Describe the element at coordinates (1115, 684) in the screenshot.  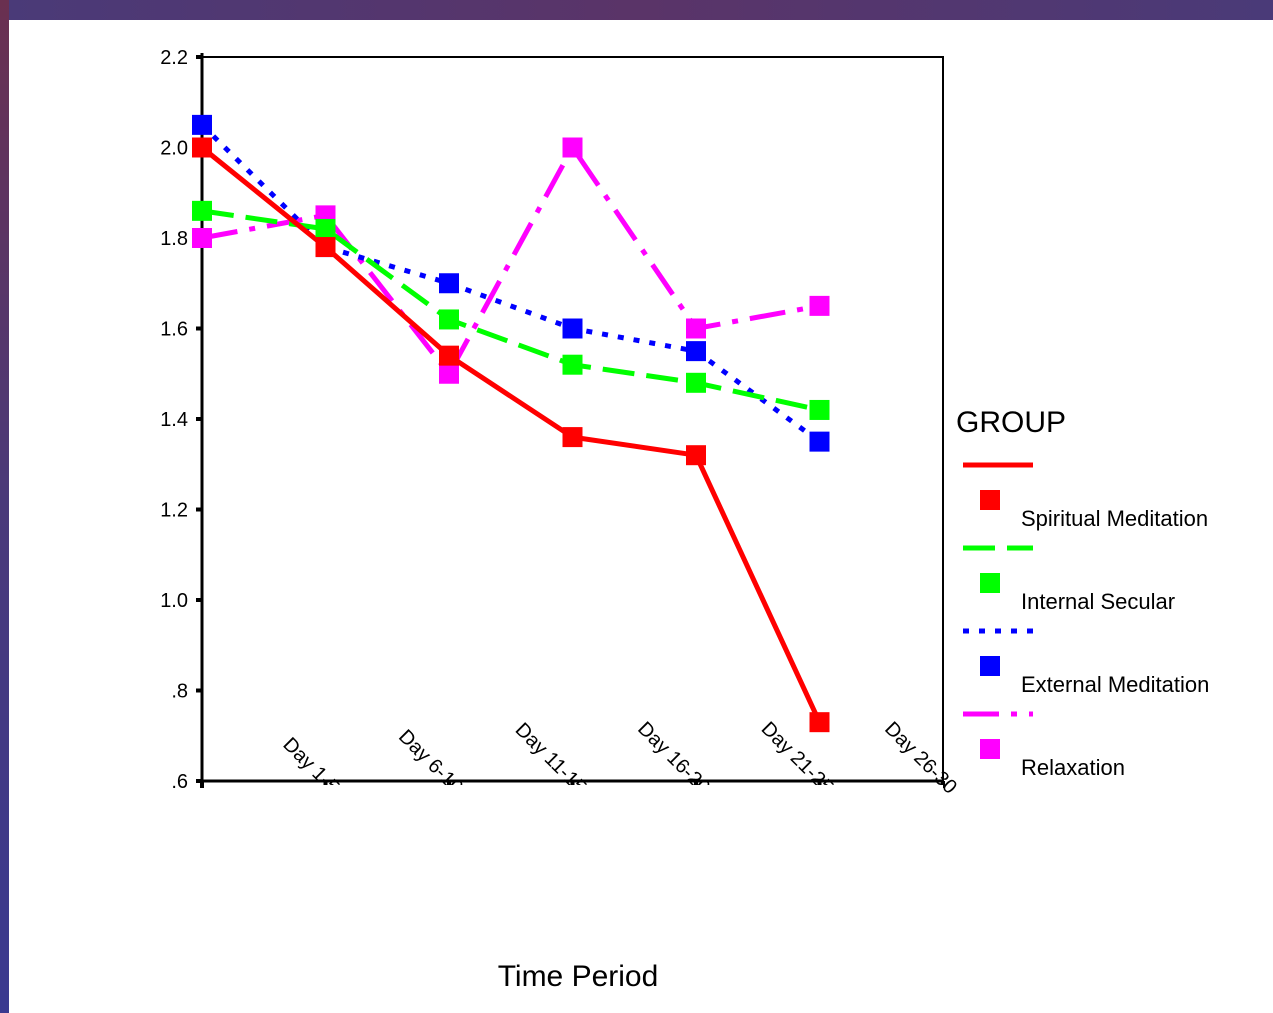
I see `legend-label: External Meditation` at that location.